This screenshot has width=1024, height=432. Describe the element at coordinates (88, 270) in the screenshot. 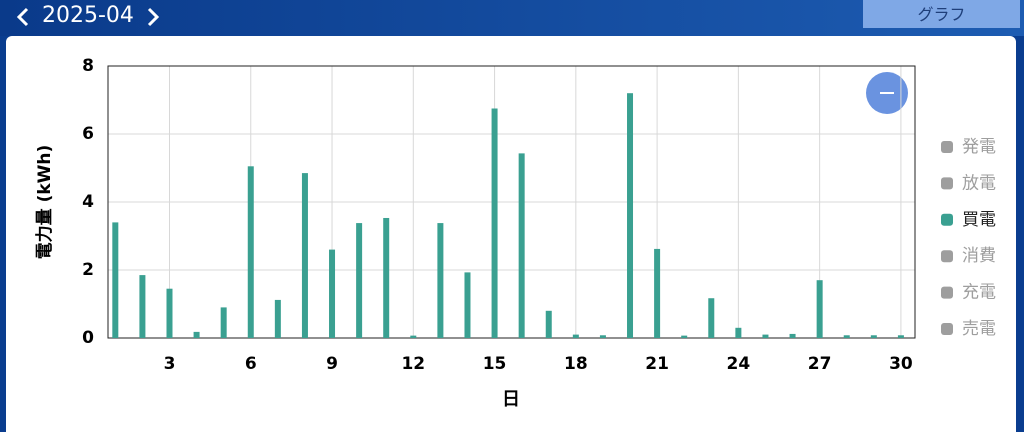

I see `y-tick-label: 2` at that location.